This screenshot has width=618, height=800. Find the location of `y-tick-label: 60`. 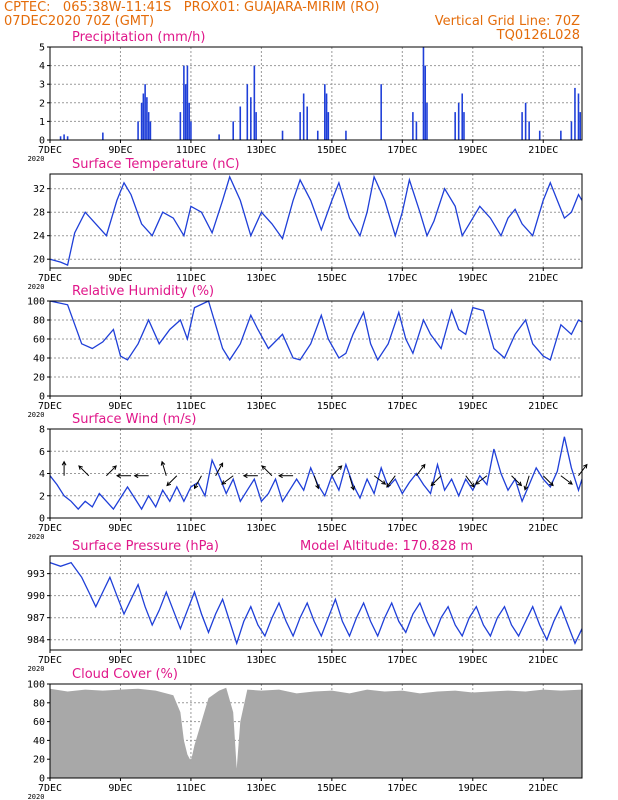

y-tick-label: 60 is located at coordinates (39, 722).